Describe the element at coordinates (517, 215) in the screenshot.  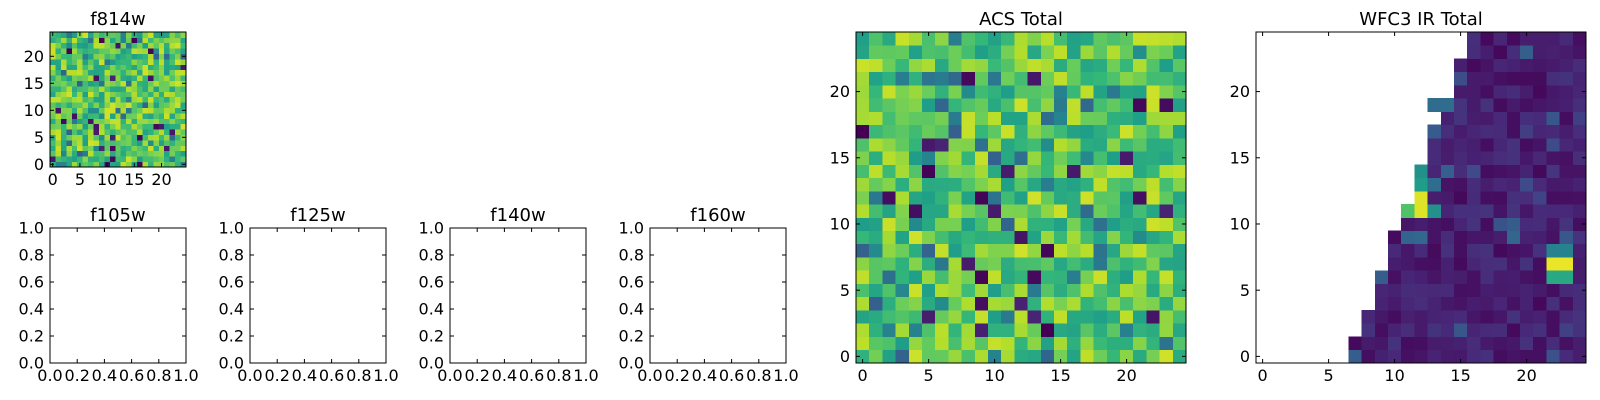
I see `f140w-title: f140w` at that location.